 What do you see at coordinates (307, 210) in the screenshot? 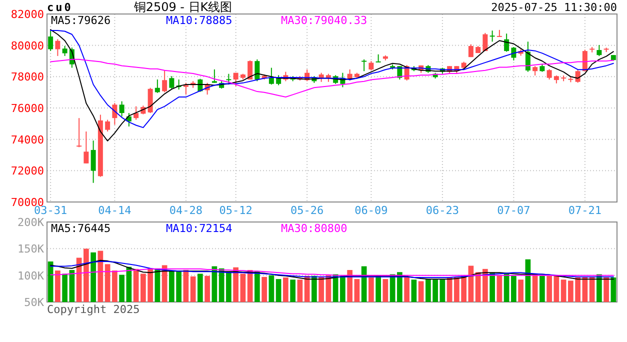
I see `x-tick-label: 05-26` at bounding box center [307, 210].